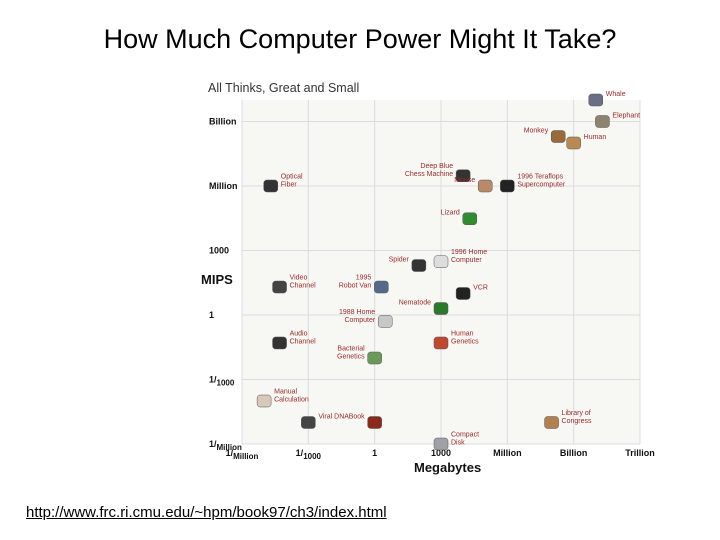 The height and width of the screenshot is (540, 720). Describe the element at coordinates (469, 256) in the screenshot. I see `point-label: 1996 Home Computer` at that location.